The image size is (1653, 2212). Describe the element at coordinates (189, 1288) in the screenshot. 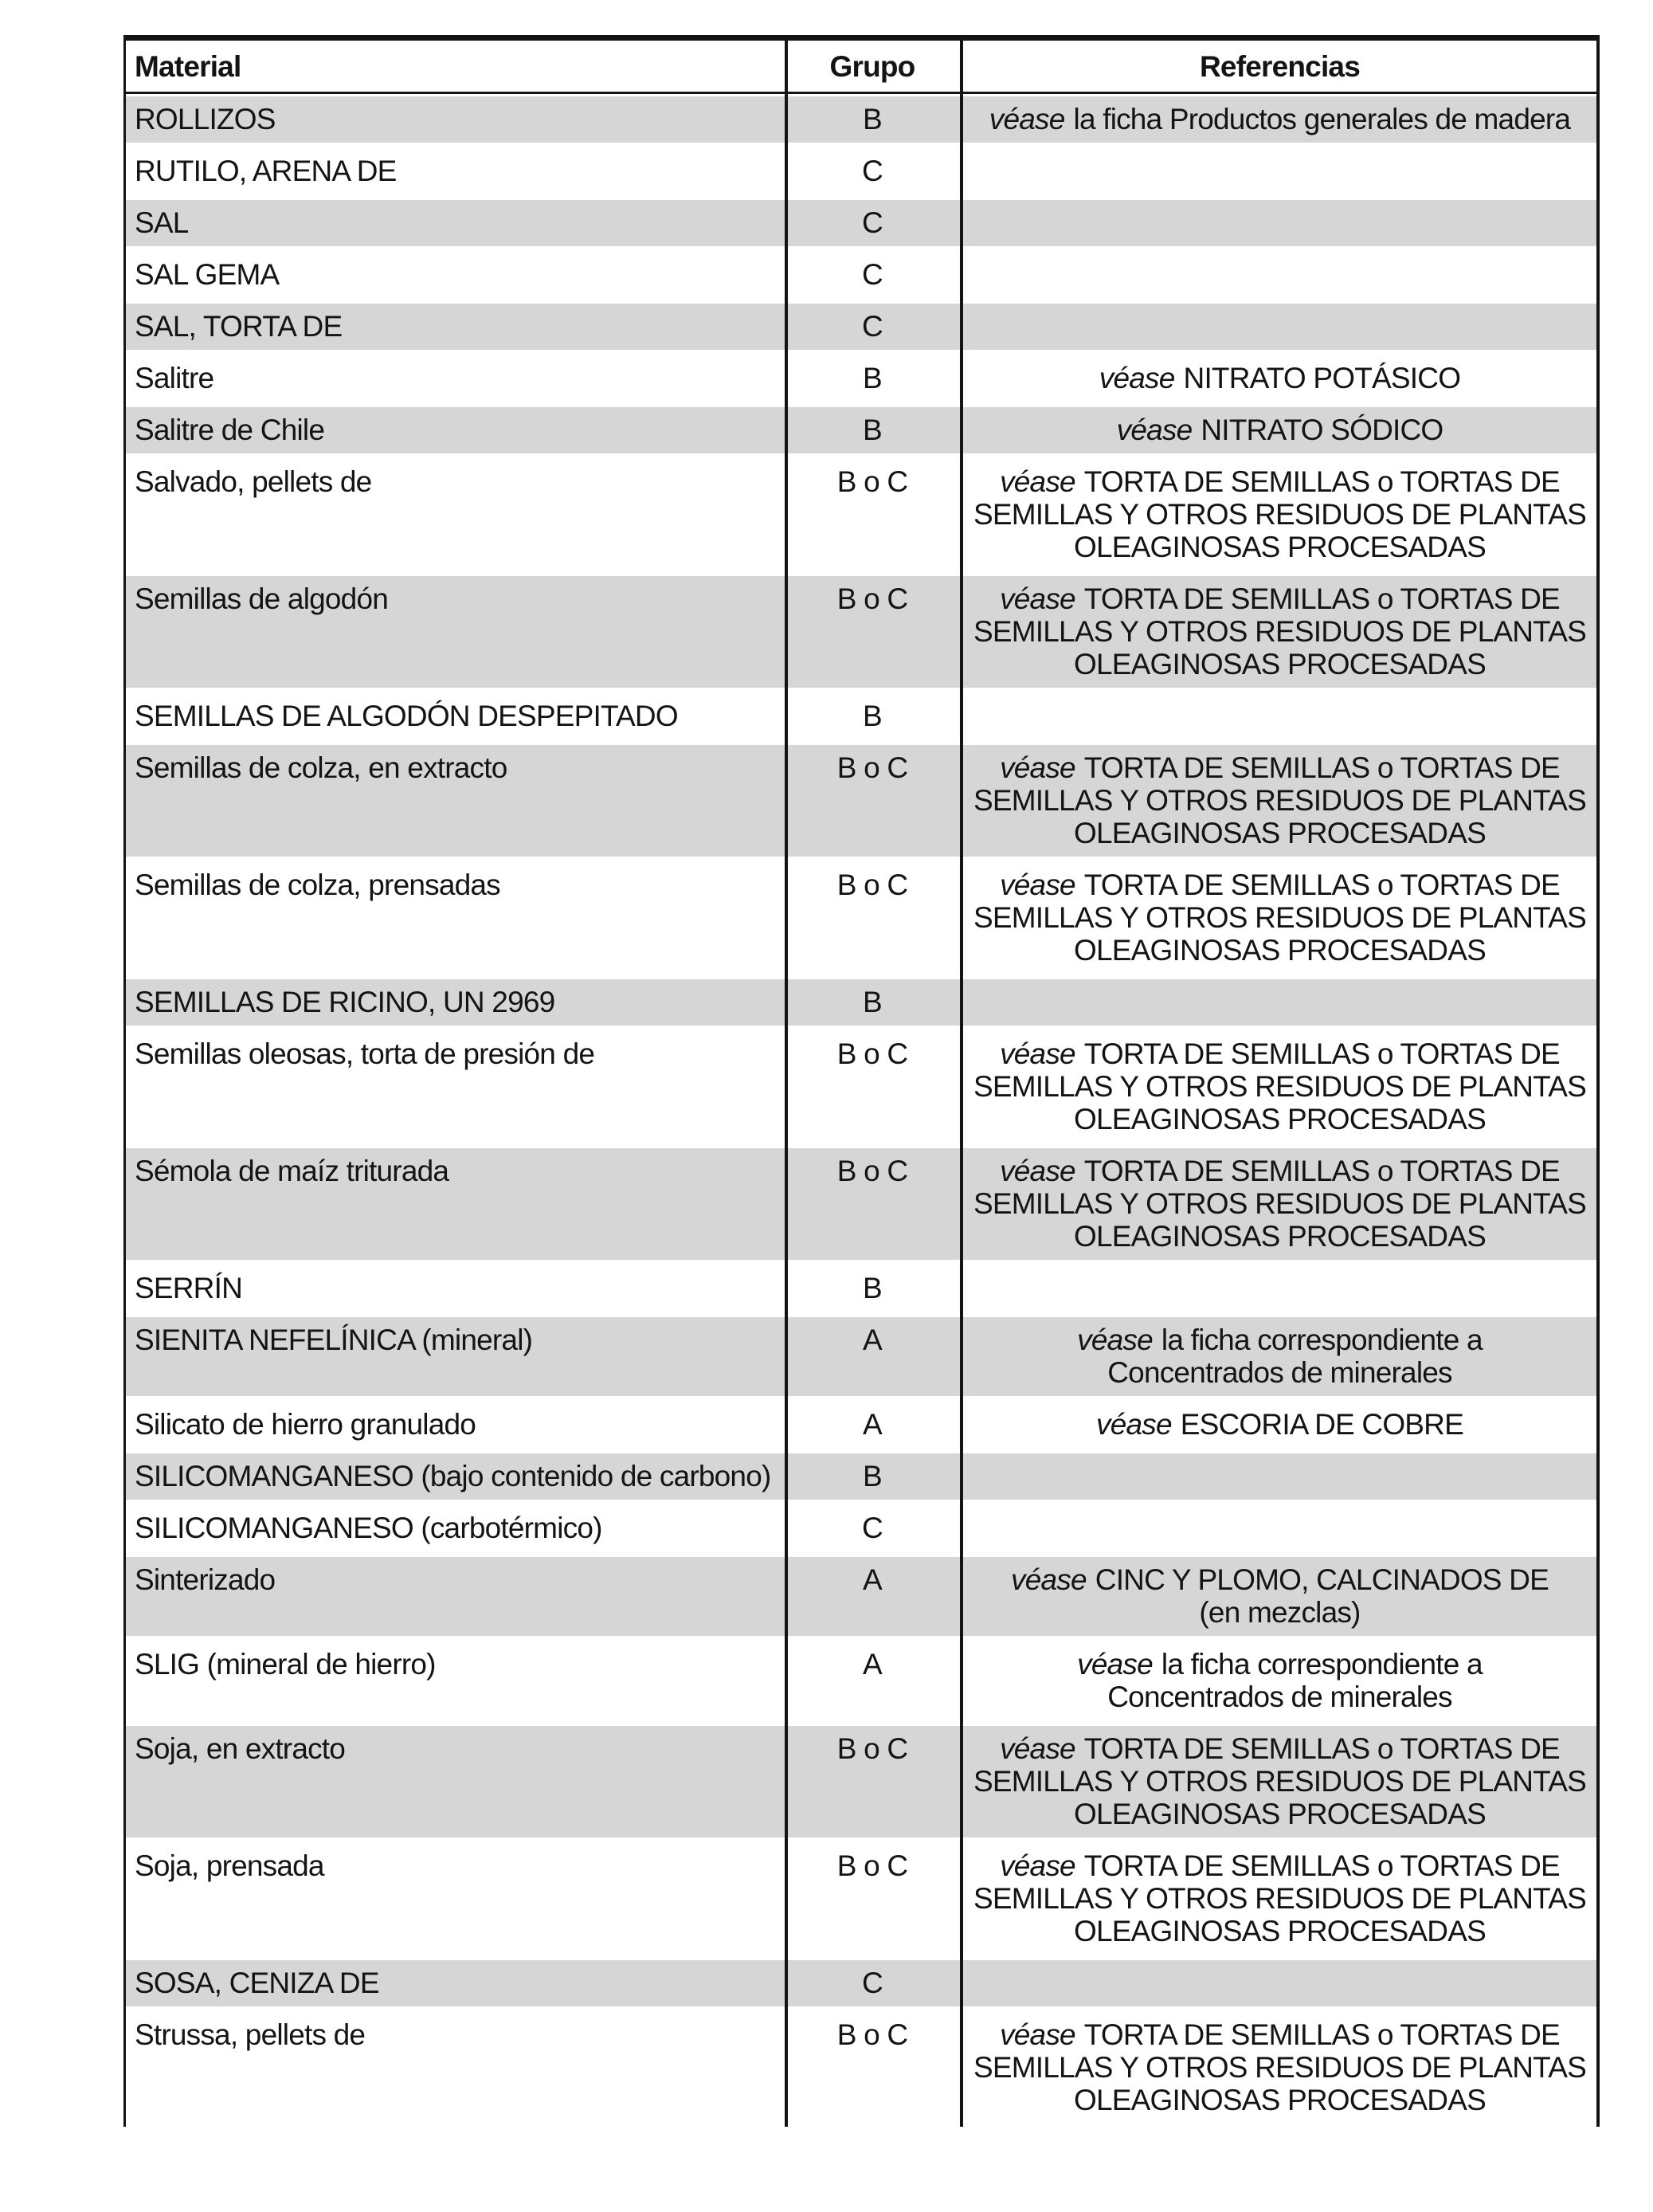

I see `material-cell: SERRÍN` at that location.